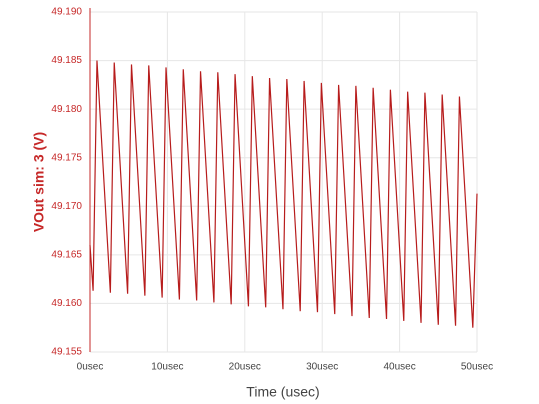  Describe the element at coordinates (66, 303) in the screenshot. I see `y-tick-label: 49.160` at that location.